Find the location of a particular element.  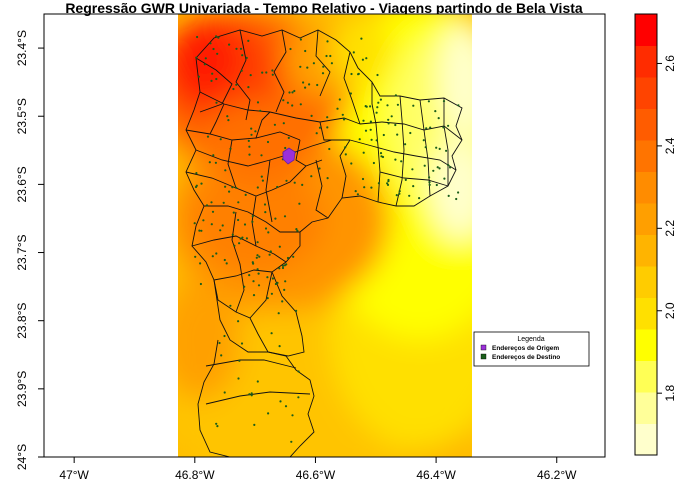

legend-title: Legenda is located at coordinates (530, 339).